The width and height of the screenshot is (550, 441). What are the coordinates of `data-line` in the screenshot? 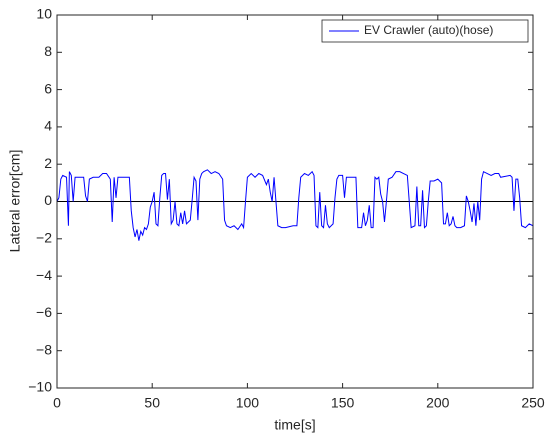 It's located at (295, 205).